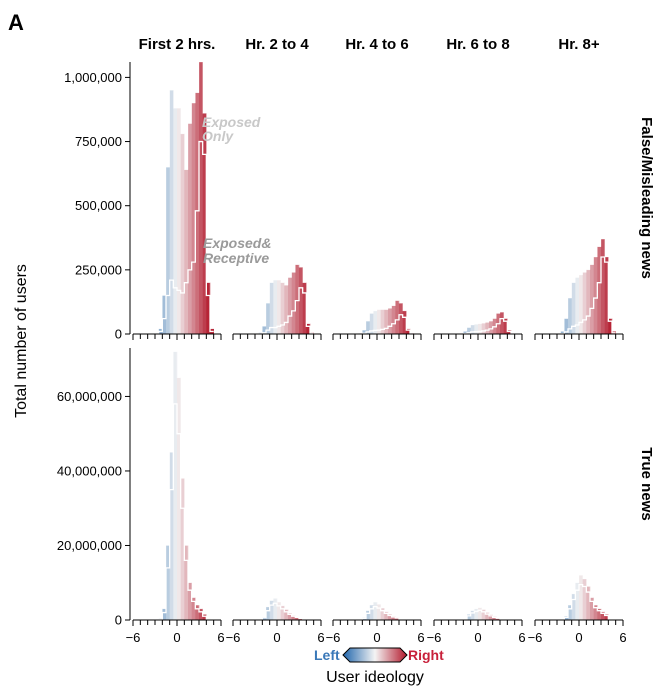  Describe the element at coordinates (382, 321) in the screenshot. I see `bar-exposed-only-r0-c2-b11` at that location.